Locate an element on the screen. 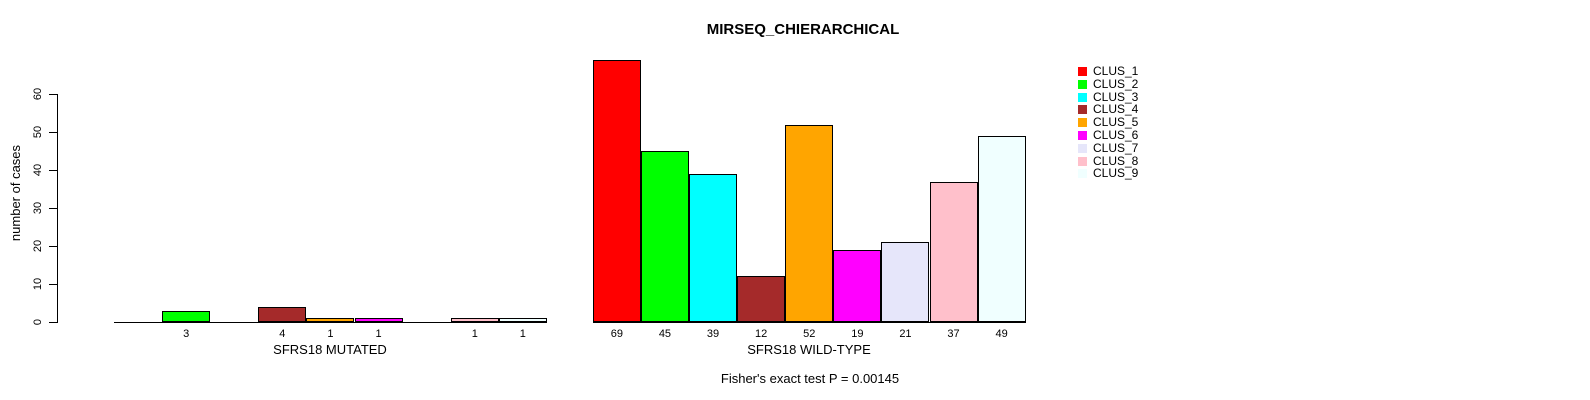  legend-label: CLUS_8 is located at coordinates (1116, 160).